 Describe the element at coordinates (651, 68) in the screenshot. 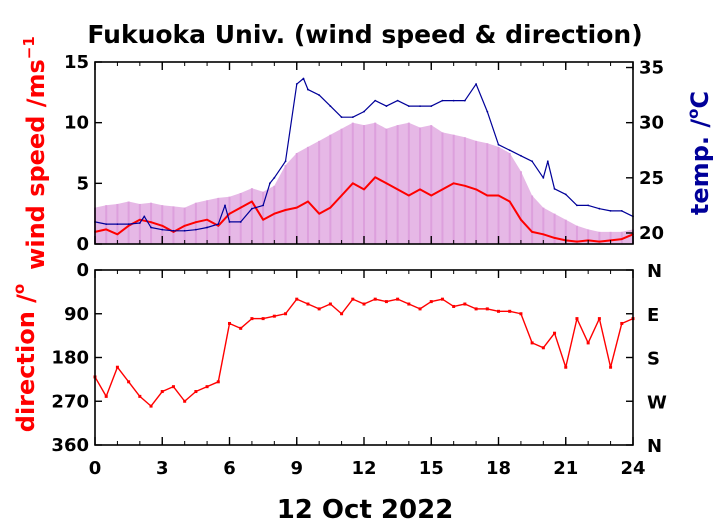

I see `temp-tick-label: 35` at that location.